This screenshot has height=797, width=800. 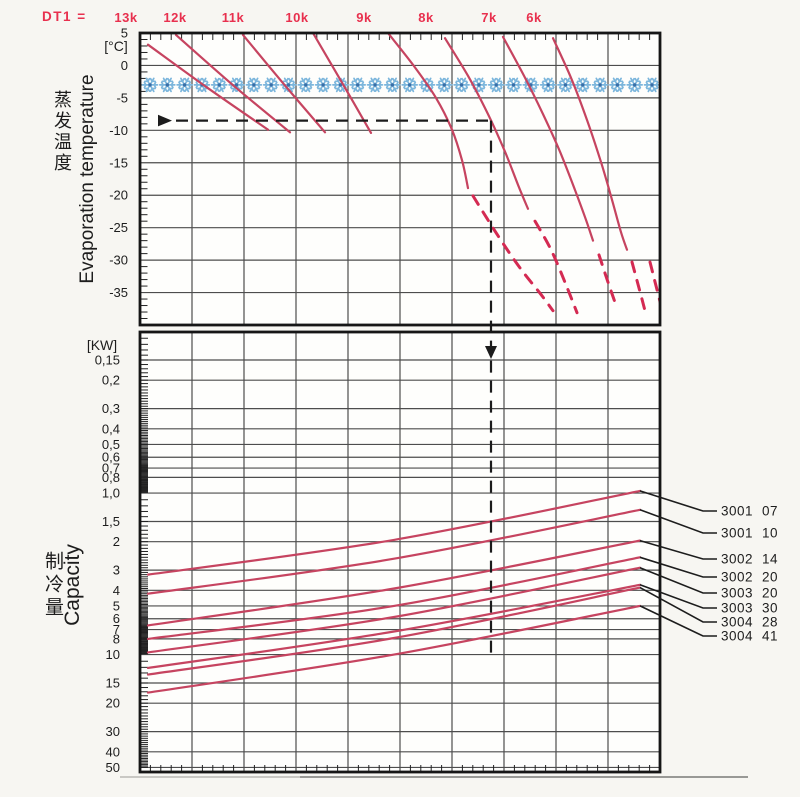 I want to click on dt-tick-label-11k: 11k, so click(x=233, y=17).